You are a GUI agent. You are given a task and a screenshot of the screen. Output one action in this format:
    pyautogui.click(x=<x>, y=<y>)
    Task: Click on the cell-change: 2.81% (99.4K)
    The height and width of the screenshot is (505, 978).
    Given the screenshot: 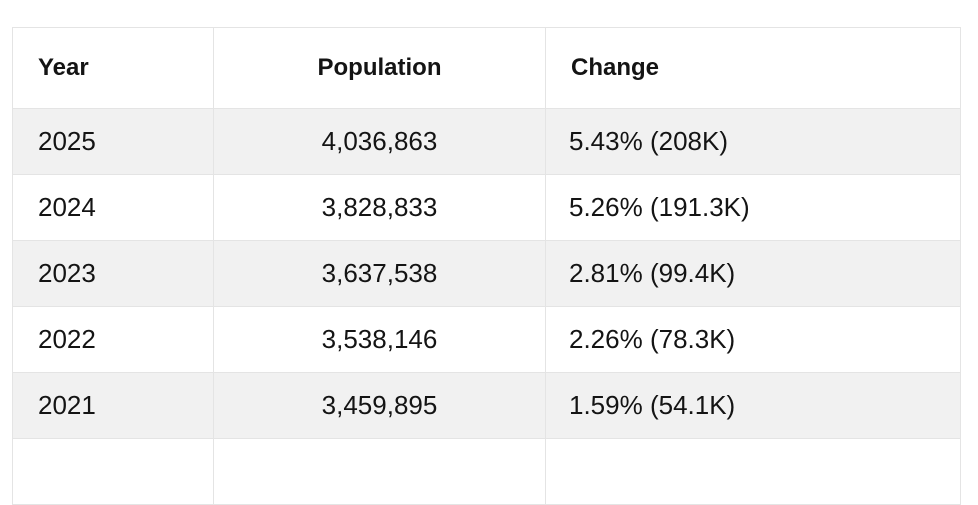 What is the action you would take?
    pyautogui.click(x=753, y=273)
    